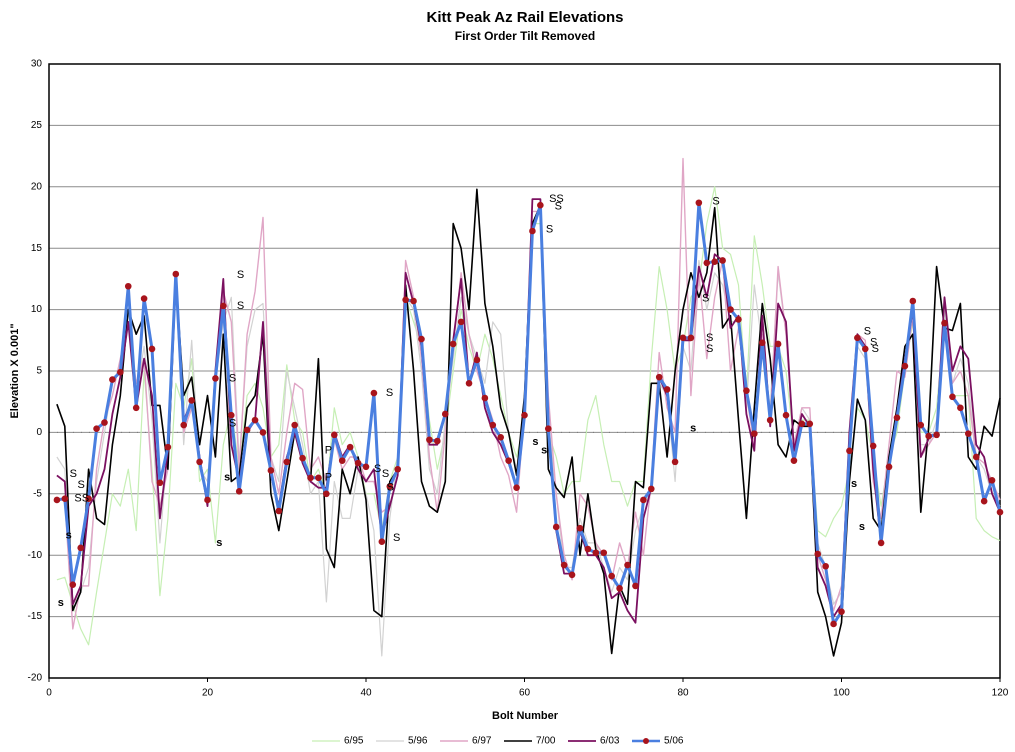 Image resolution: width=1015 pixels, height=752 pixels. What do you see at coordinates (37, 64) in the screenshot?
I see `y-tick-label: 30` at bounding box center [37, 64].